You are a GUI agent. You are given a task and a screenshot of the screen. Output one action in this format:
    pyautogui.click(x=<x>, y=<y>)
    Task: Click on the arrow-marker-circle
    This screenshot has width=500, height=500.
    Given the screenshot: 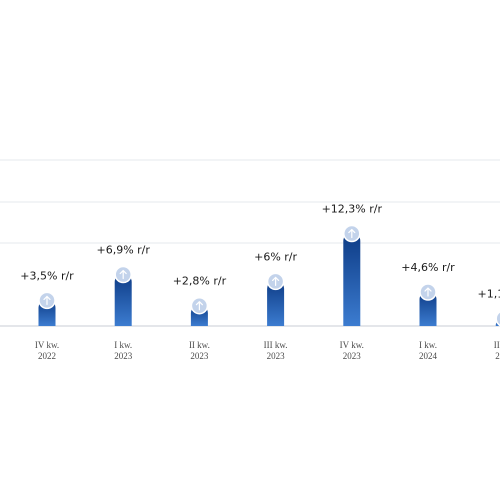 What is the action you would take?
    pyautogui.click(x=497, y=318)
    